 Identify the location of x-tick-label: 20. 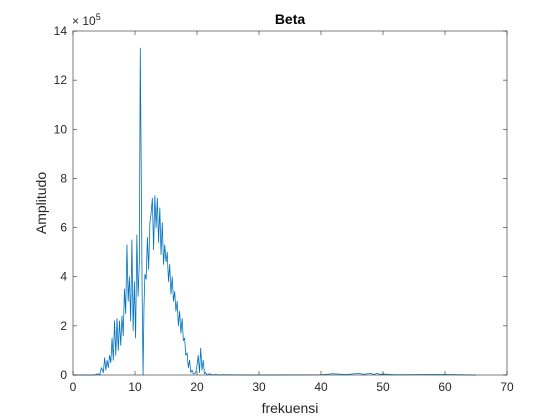
(197, 387).